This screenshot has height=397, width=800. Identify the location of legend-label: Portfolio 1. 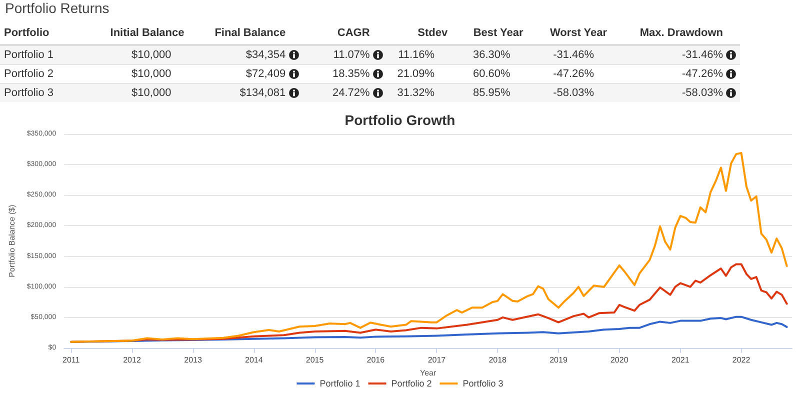
(340, 383).